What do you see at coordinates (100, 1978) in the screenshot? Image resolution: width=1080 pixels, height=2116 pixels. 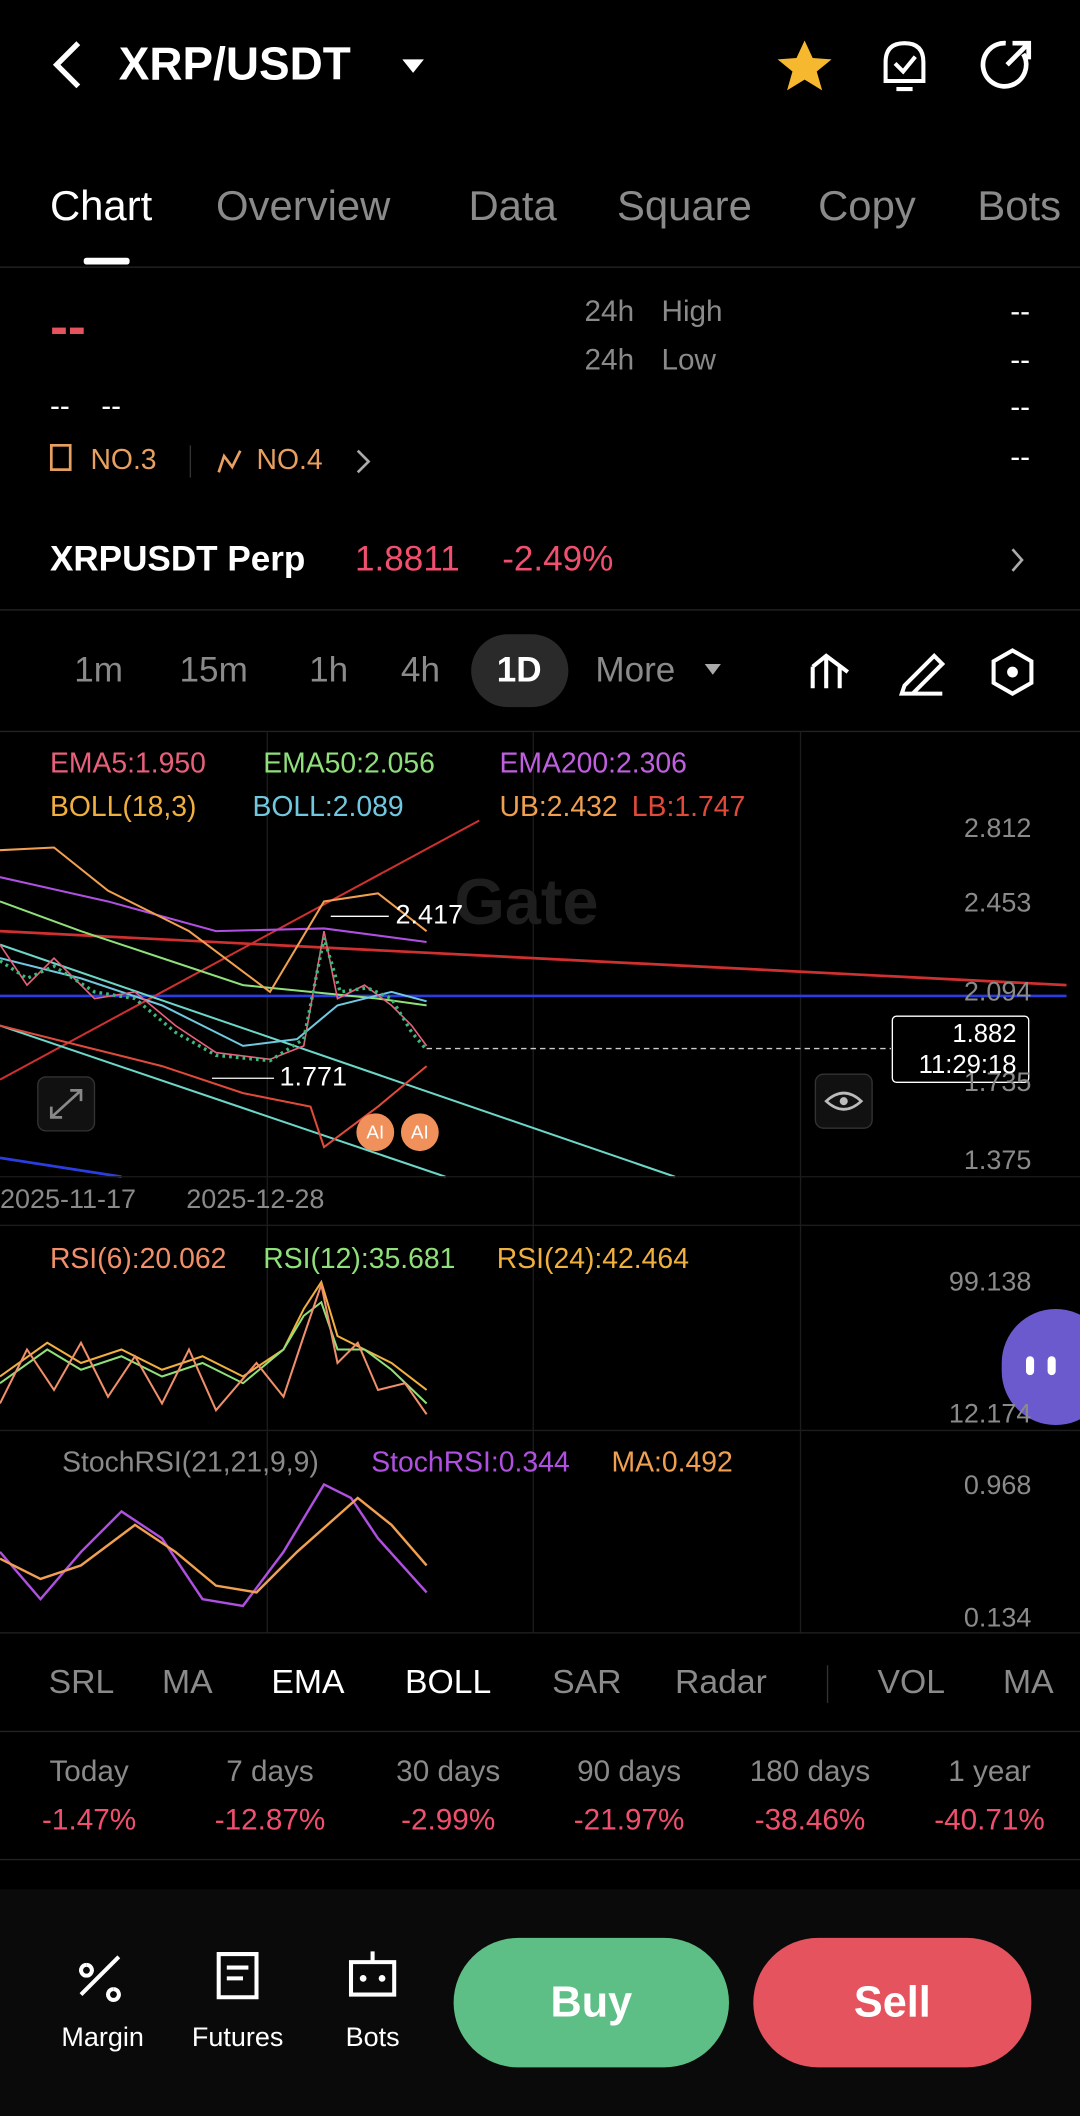 I see `margin-icon` at bounding box center [100, 1978].